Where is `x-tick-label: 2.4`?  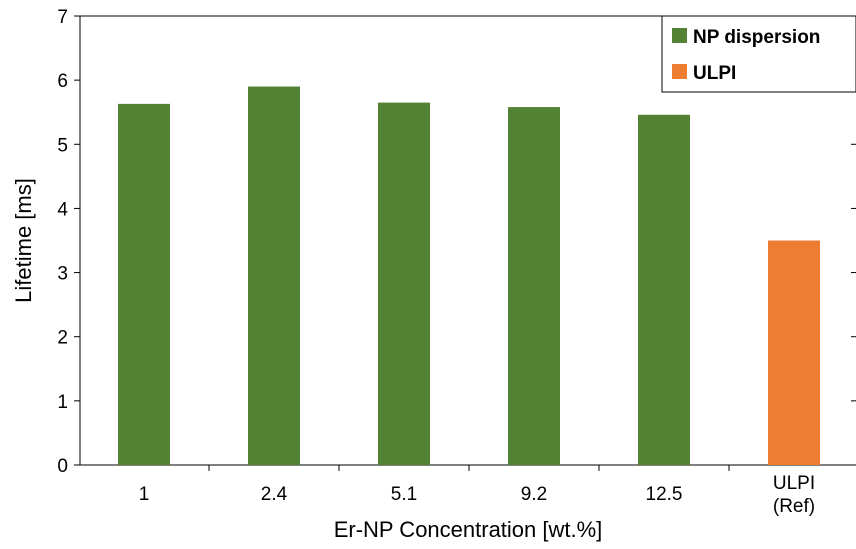
x-tick-label: 2.4 is located at coordinates (274, 494).